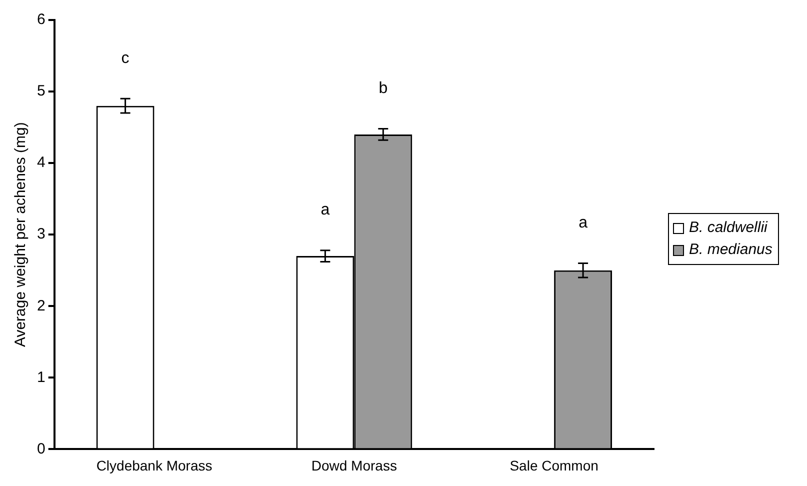  What do you see at coordinates (41, 91) in the screenshot?
I see `y-tick-label: 5` at bounding box center [41, 91].